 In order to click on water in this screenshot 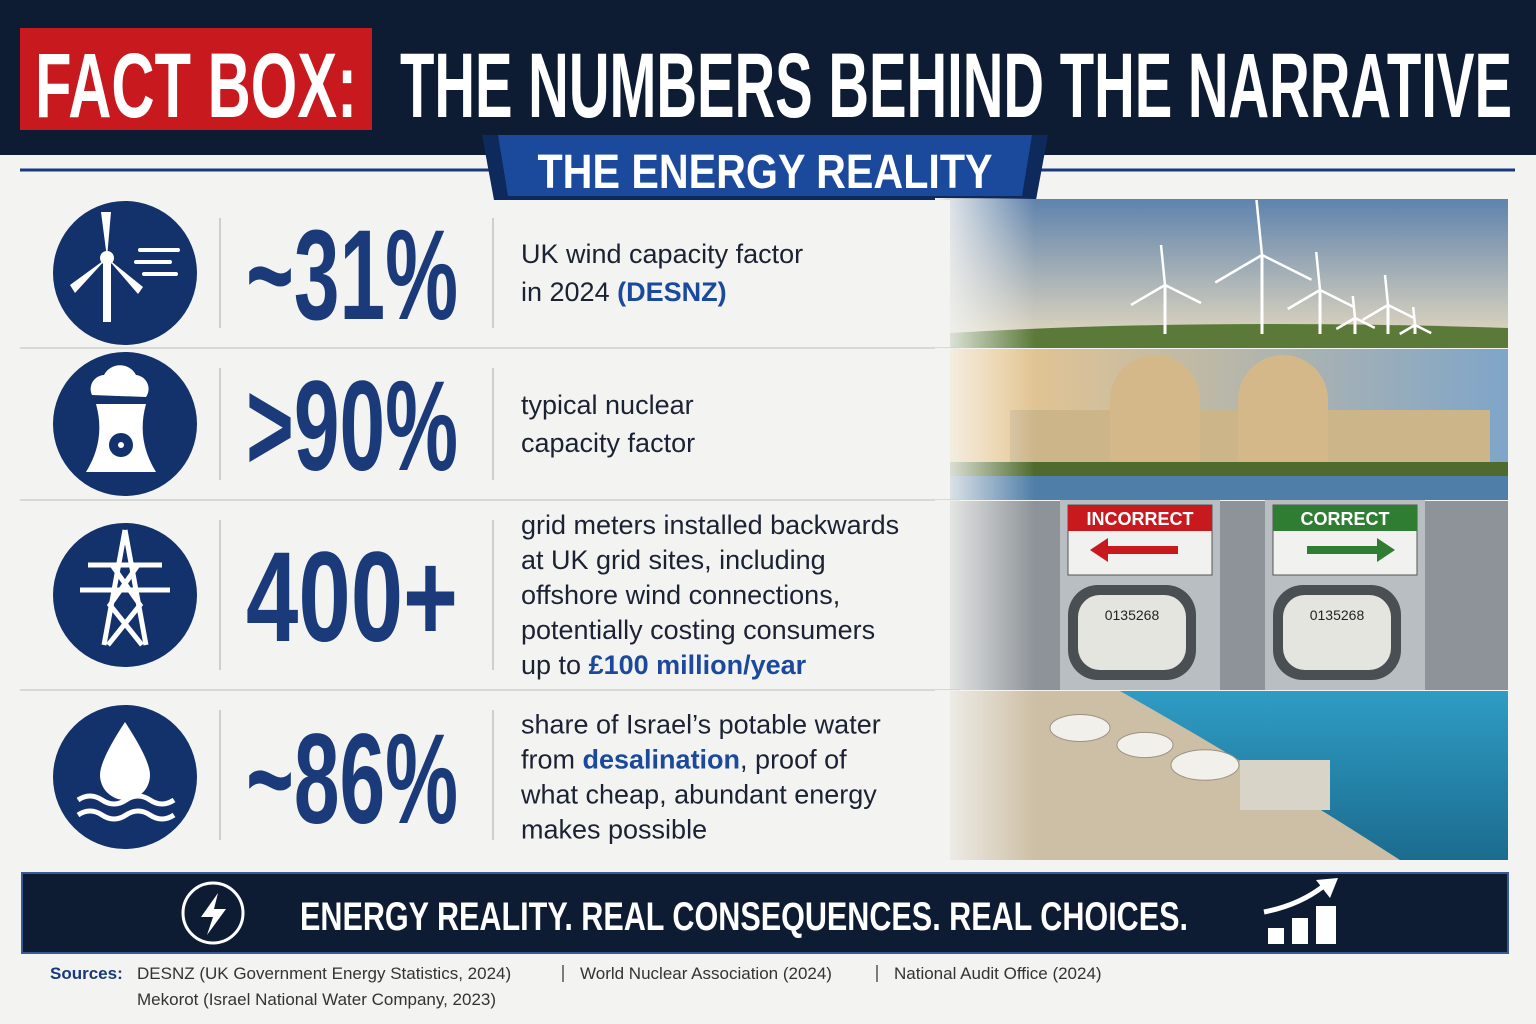, I will do `click(1229, 488)`.